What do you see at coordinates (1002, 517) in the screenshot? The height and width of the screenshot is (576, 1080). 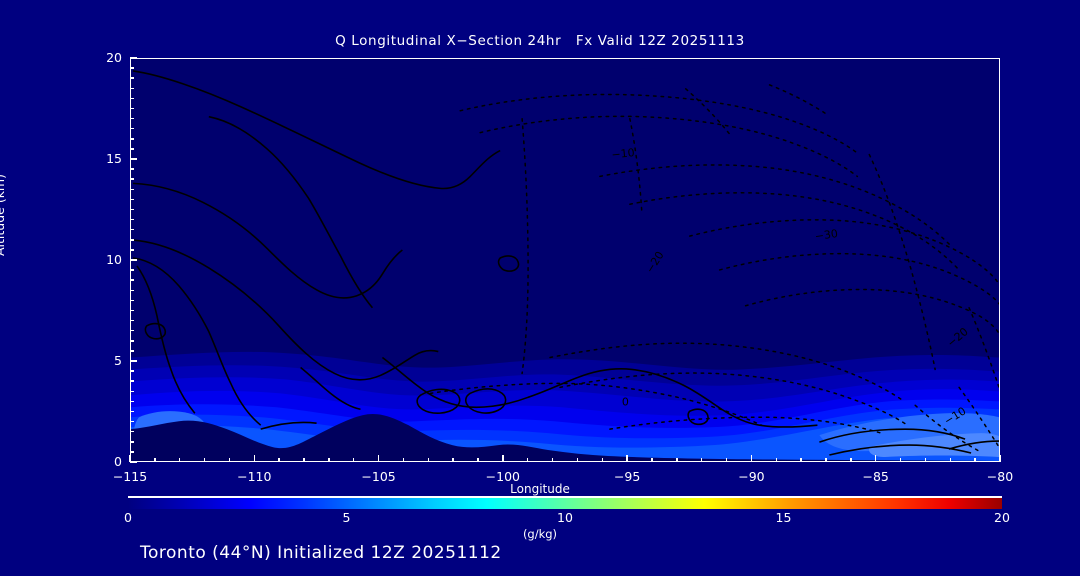 I see `colorbar-tick-label: 20` at bounding box center [1002, 517].